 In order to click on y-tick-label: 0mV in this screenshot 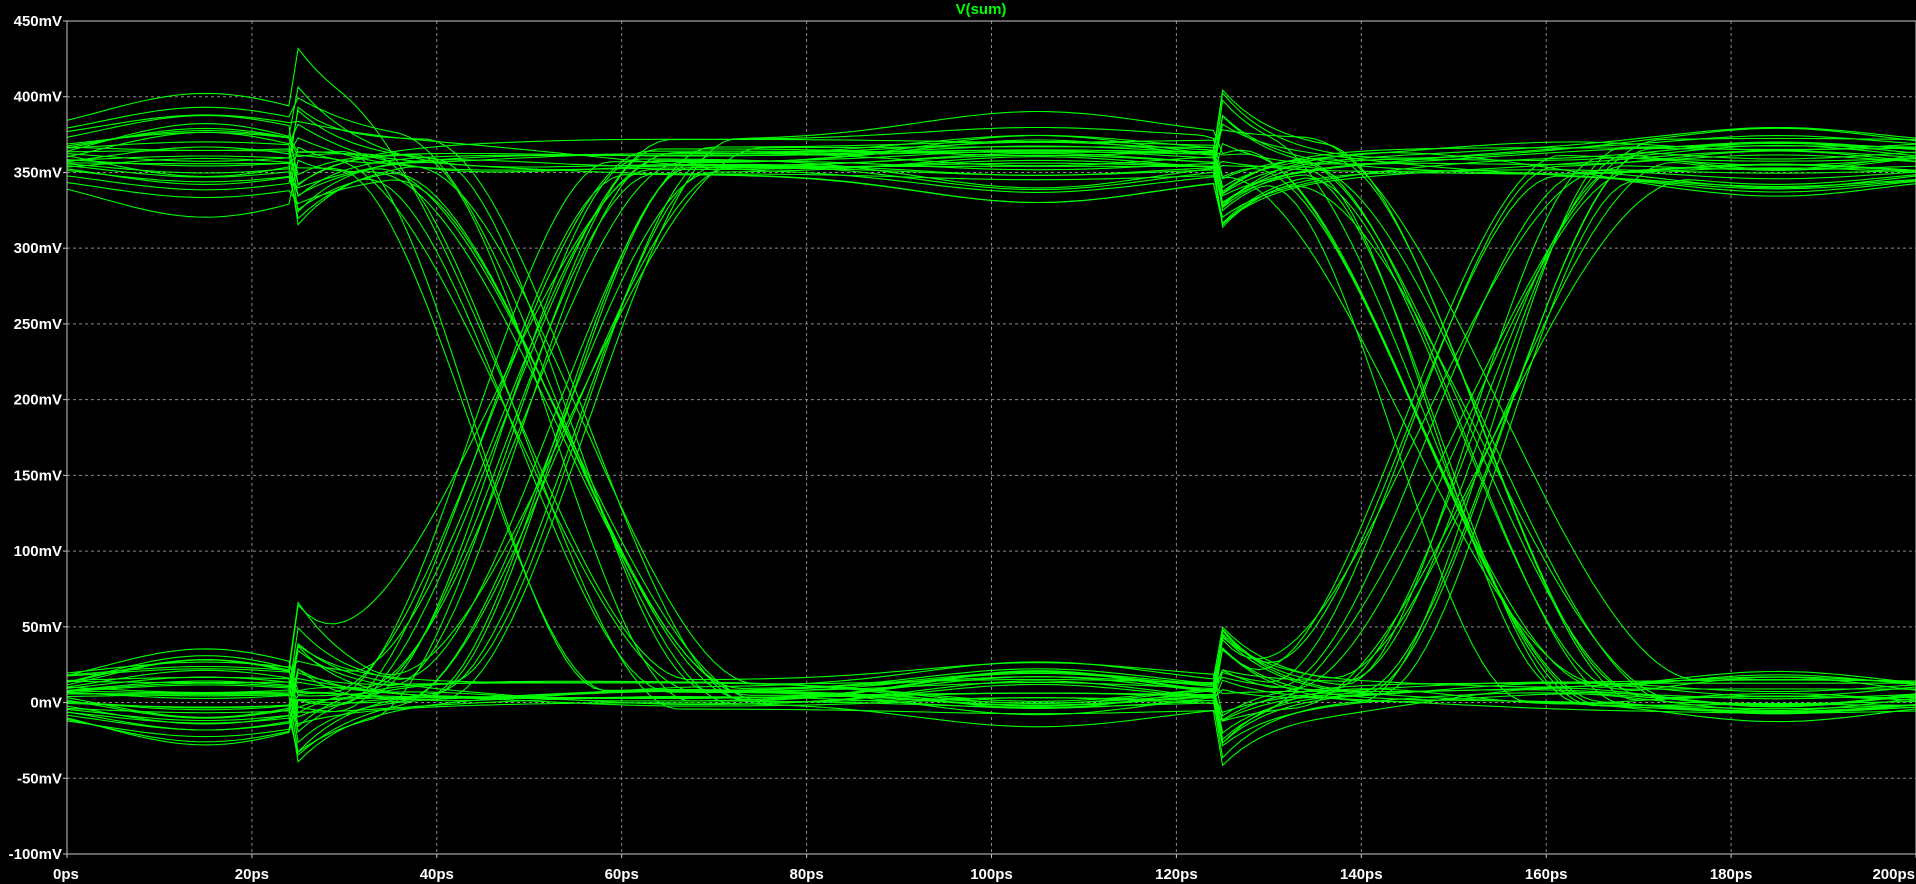, I will do `click(46, 703)`.